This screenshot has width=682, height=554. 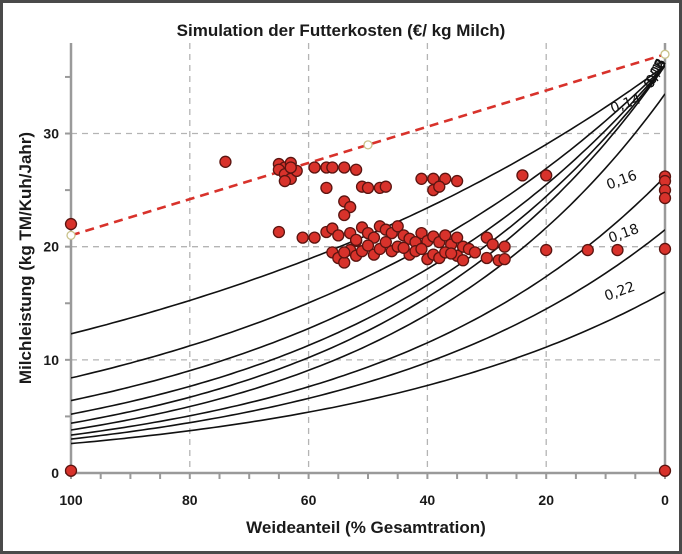 What do you see at coordinates (665, 500) in the screenshot?
I see `x-tick-label: 0` at bounding box center [665, 500].